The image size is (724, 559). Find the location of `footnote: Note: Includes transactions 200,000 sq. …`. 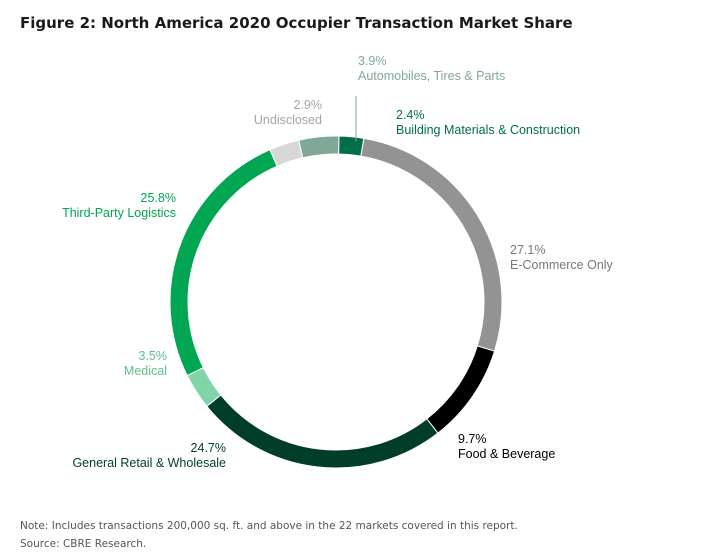

footnote: Note: Includes transactions 200,000 sq. … is located at coordinates (269, 526).